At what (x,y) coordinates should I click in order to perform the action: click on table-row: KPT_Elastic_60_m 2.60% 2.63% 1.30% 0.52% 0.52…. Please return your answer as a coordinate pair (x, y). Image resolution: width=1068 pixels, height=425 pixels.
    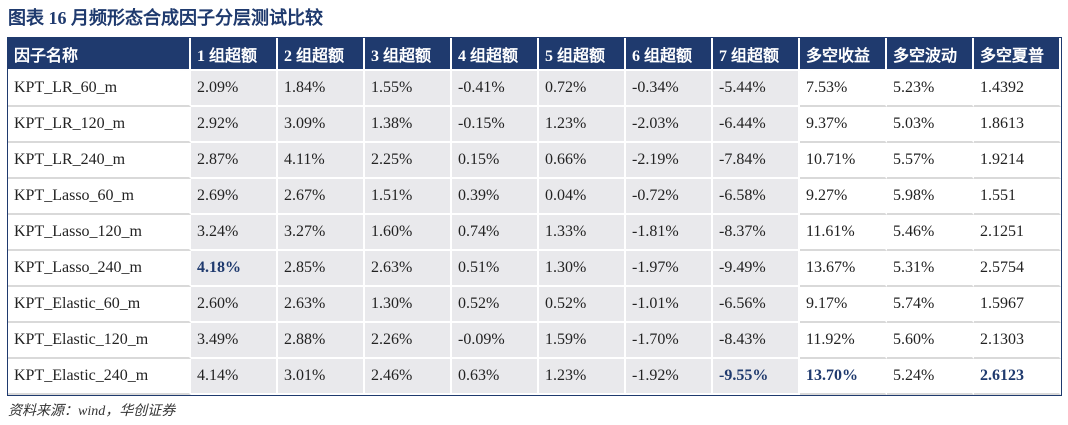
    Looking at the image, I should click on (534, 305).